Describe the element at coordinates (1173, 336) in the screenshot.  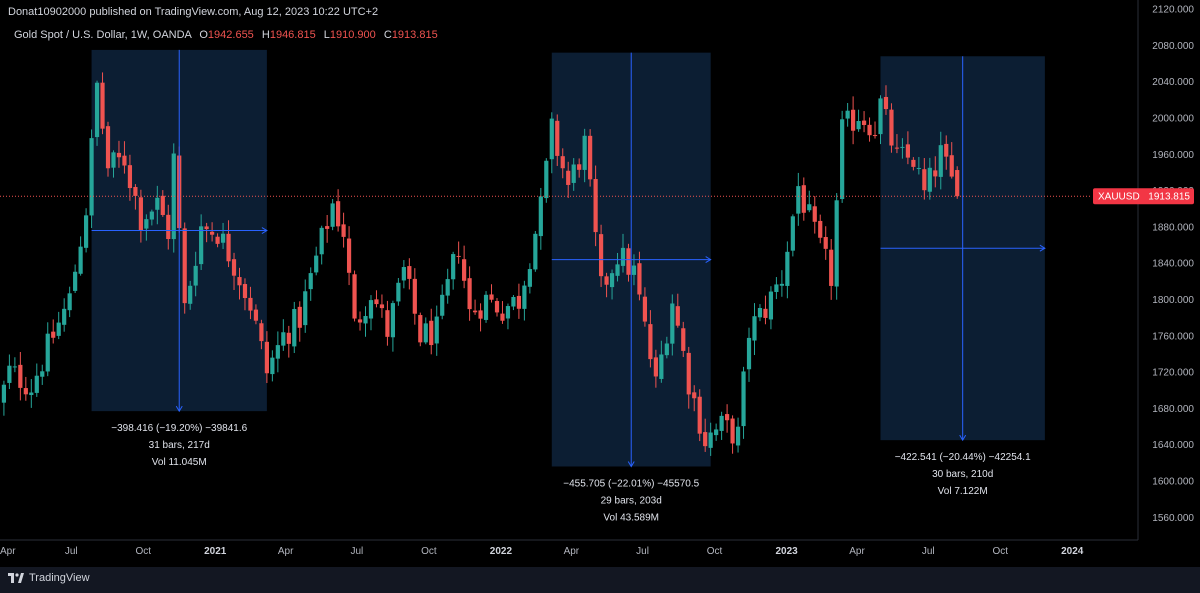
I see `price-tick-label: 1760.000` at that location.